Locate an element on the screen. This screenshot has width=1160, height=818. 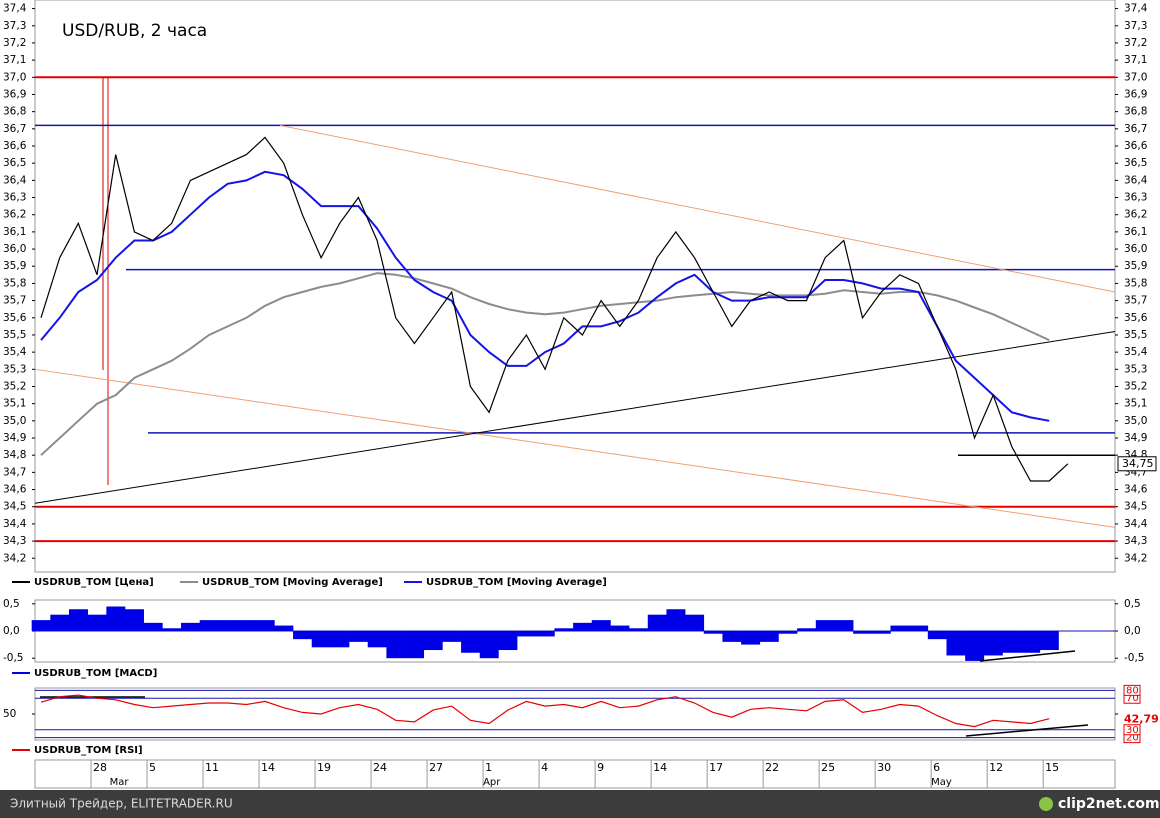
legend-label: USDRUB_TOM [Цена] is located at coordinates (94, 582).